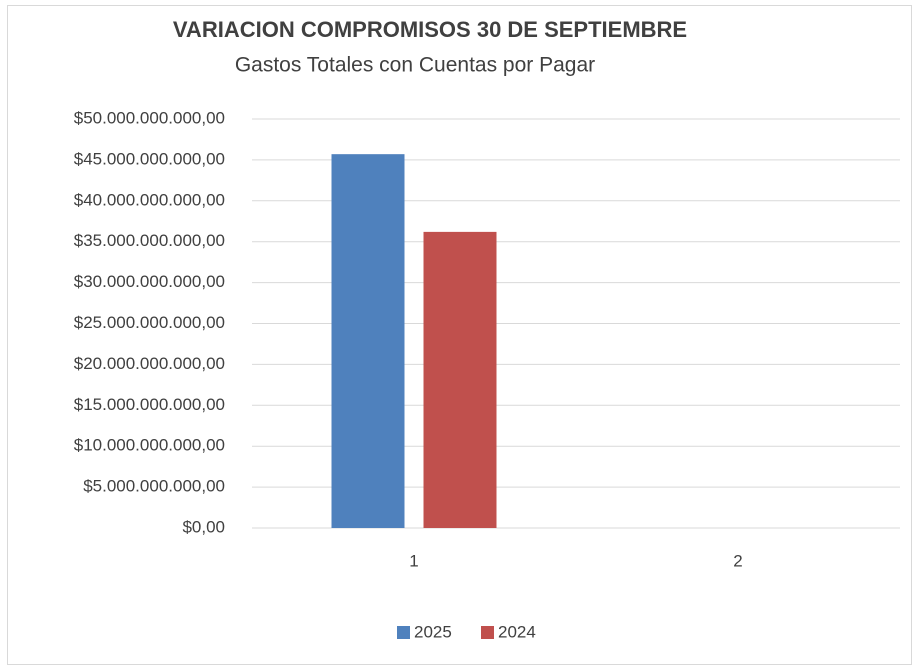  What do you see at coordinates (149, 240) in the screenshot?
I see `y-tick-label: $35.000.000.000,00` at bounding box center [149, 240].